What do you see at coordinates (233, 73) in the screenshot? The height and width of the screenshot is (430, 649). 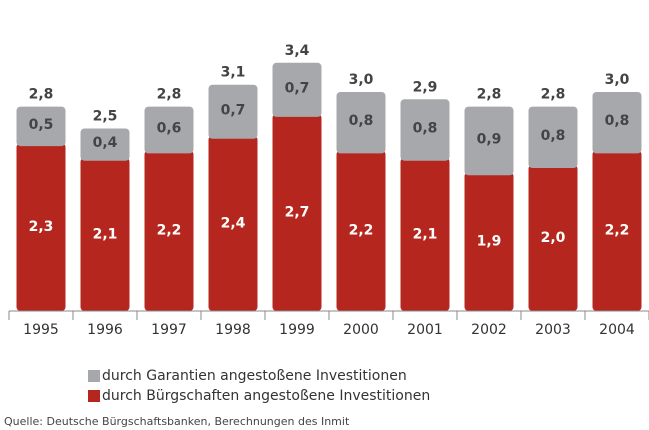 I see `total-label: 3,1` at bounding box center [233, 73].